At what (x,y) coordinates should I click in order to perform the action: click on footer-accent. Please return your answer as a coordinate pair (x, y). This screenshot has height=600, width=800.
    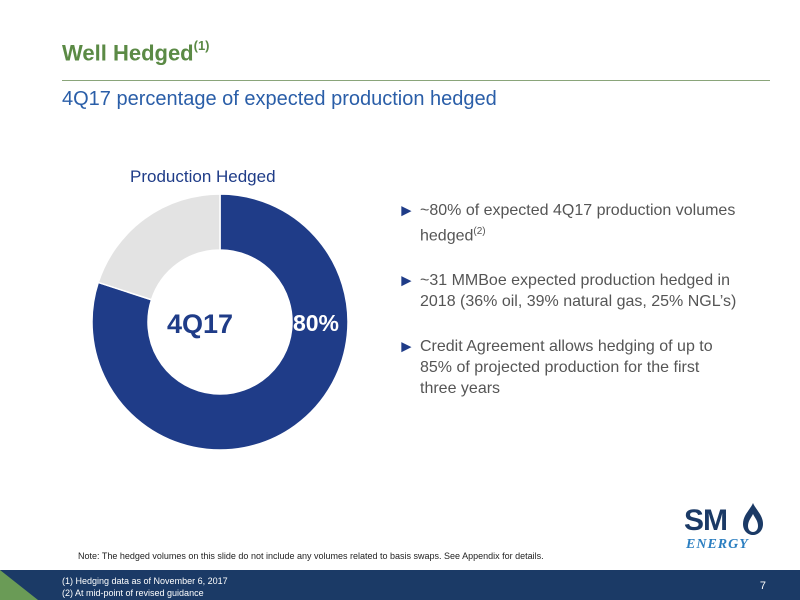
    Looking at the image, I should click on (19, 585).